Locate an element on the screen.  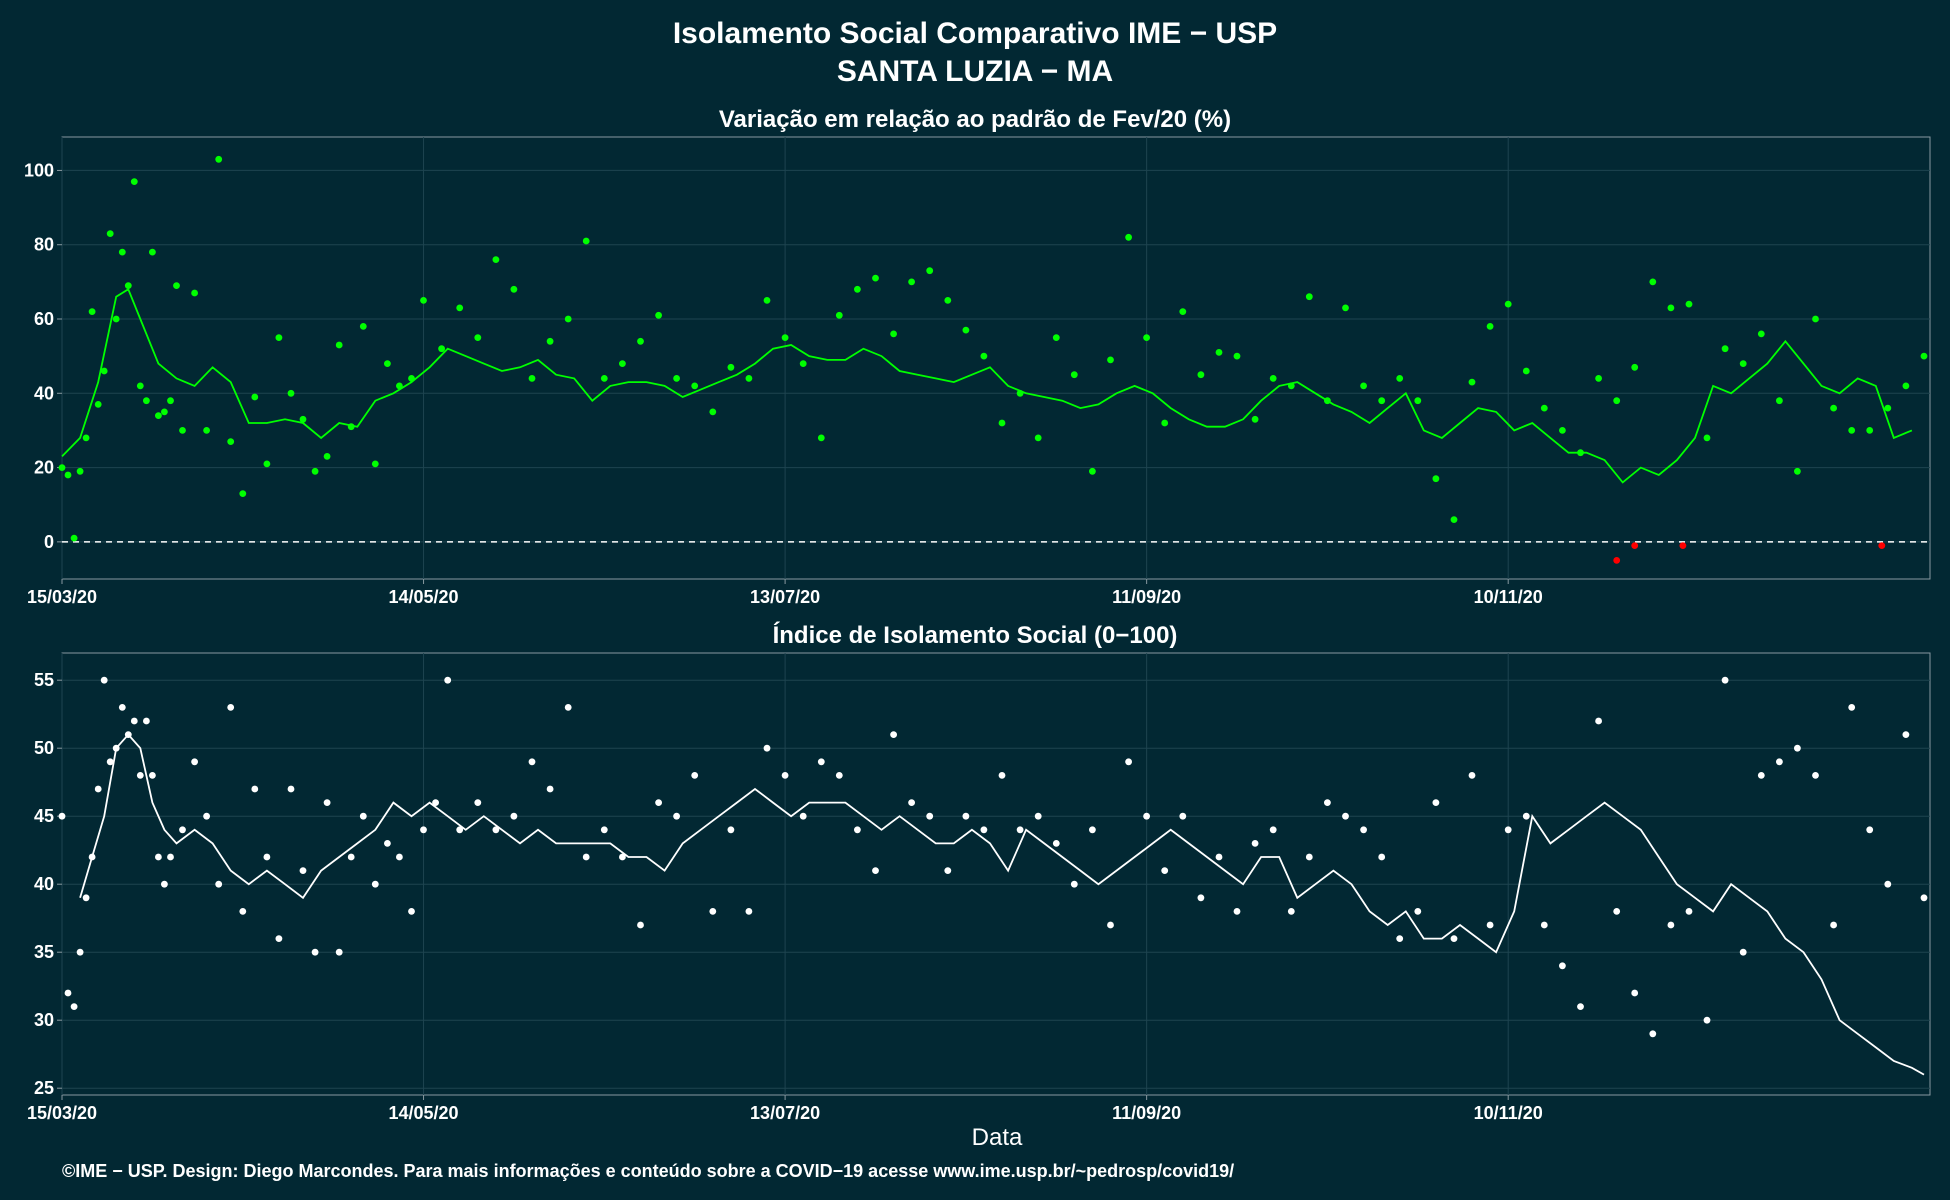
y-tick-label: 50 is located at coordinates (44, 748).